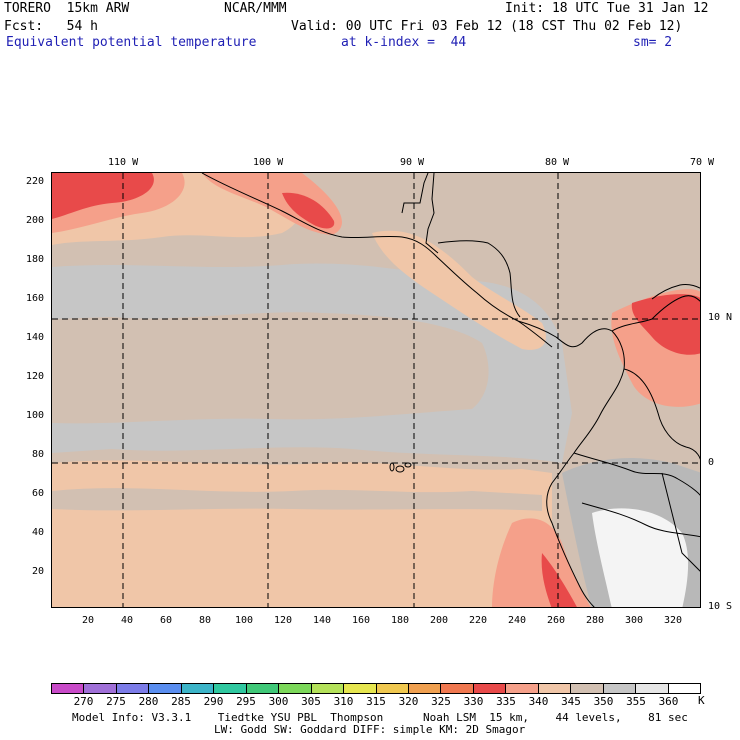  I want to click on colorbar-label: 355, so click(636, 701).